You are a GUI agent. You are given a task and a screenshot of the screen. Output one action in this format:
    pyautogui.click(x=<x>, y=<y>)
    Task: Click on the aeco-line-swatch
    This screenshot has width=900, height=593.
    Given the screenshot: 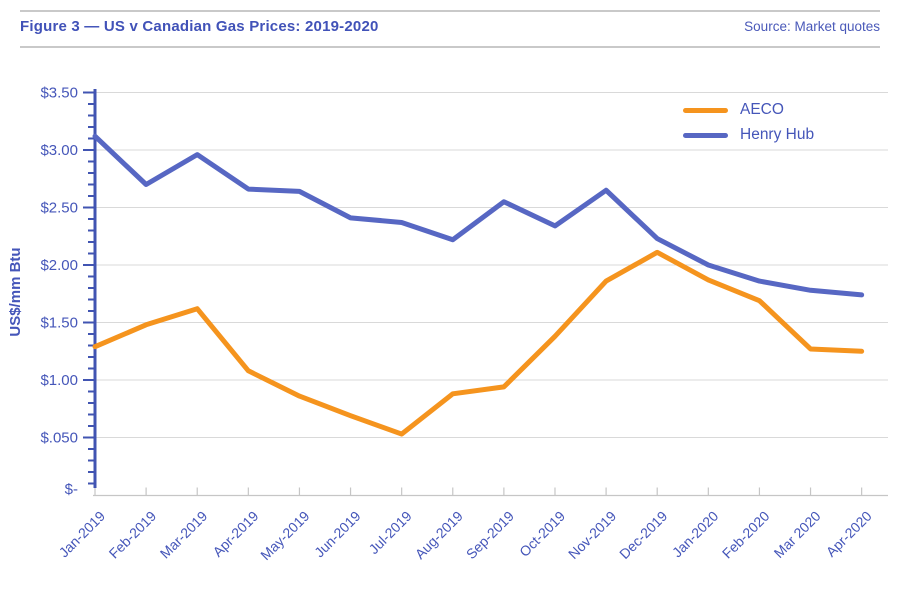 What is the action you would take?
    pyautogui.click(x=705, y=110)
    